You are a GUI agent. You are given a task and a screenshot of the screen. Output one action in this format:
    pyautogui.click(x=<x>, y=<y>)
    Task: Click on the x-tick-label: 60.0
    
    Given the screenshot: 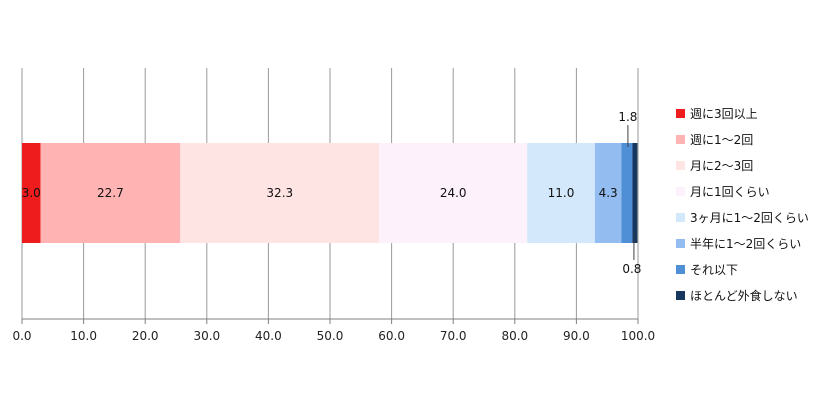 What is the action you would take?
    pyautogui.click(x=391, y=336)
    